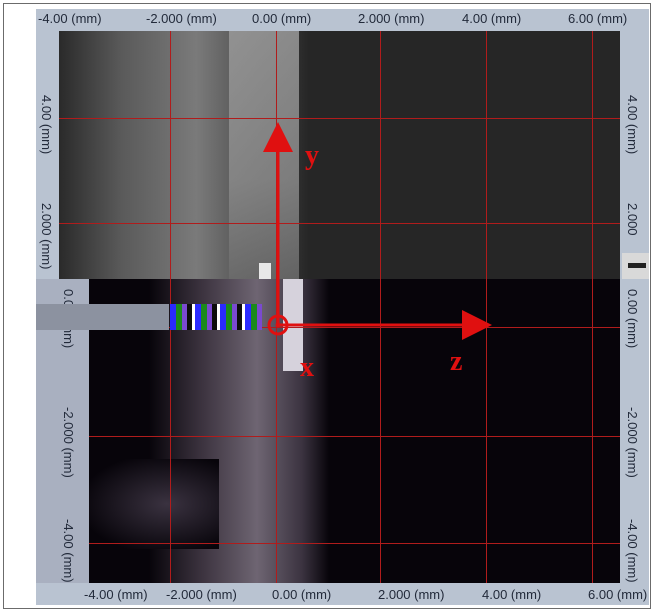 The width and height of the screenshot is (653, 611). I want to click on right-ruler-tick: -2.000 (mm), so click(632, 442).